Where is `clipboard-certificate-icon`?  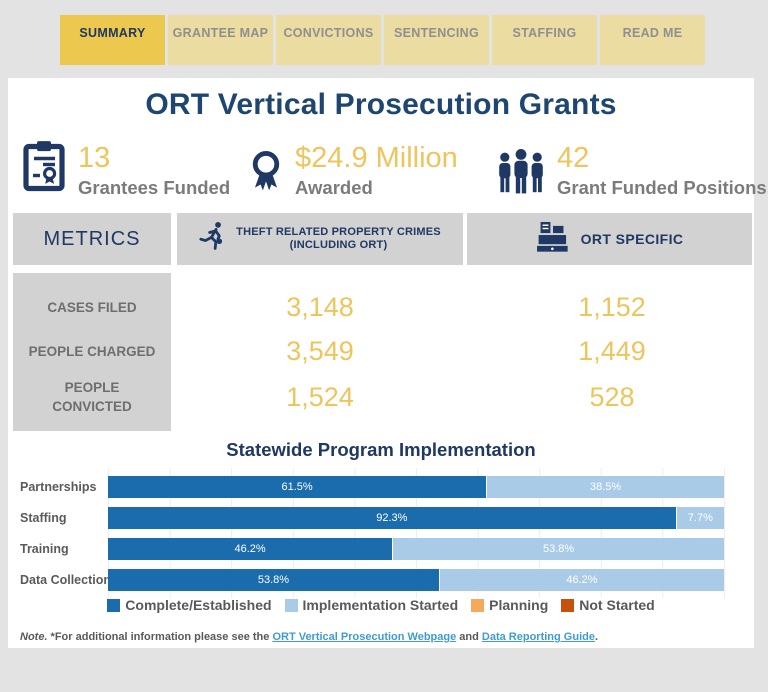 clipboard-certificate-icon is located at coordinates (44, 165).